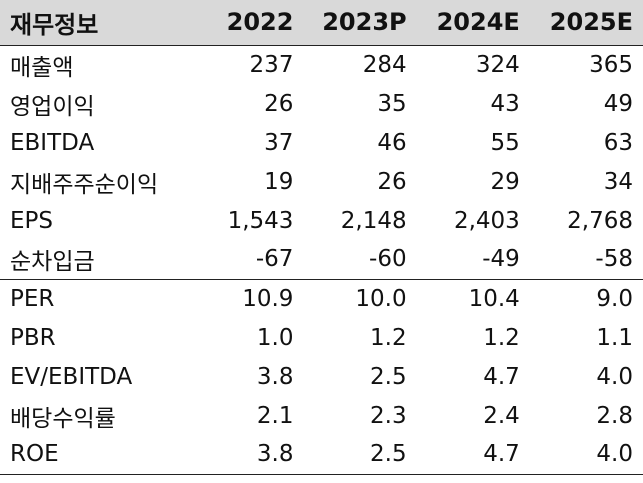 Image resolution: width=643 pixels, height=483 pixels. Describe the element at coordinates (614, 415) in the screenshot. I see `cell-value: 2.8` at that location.